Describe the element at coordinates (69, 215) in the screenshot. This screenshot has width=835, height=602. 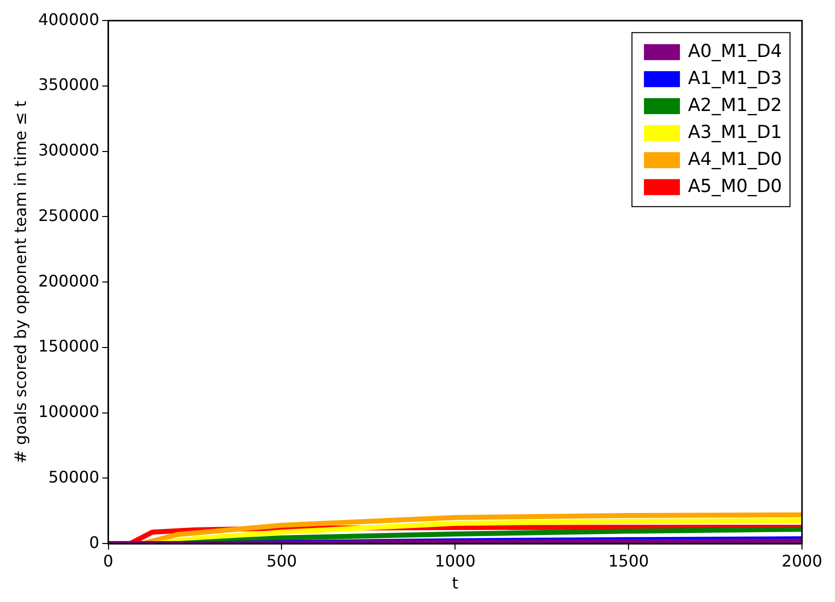
I see `y-tick-label: 250000` at that location.